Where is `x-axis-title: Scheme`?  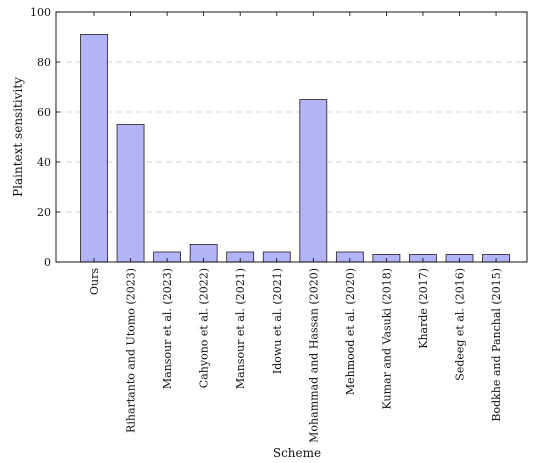
x-axis-title: Scheme is located at coordinates (297, 453).